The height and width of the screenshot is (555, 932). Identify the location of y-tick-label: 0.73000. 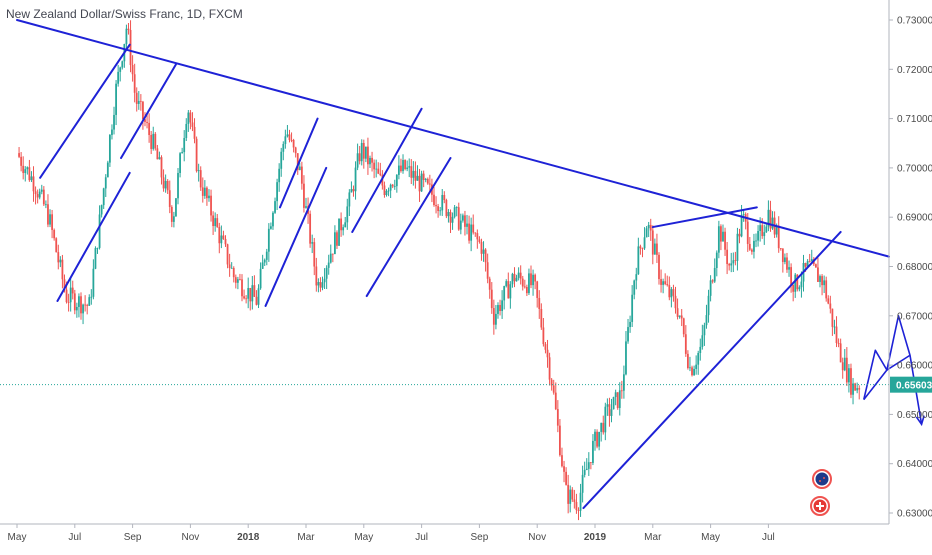
(914, 21).